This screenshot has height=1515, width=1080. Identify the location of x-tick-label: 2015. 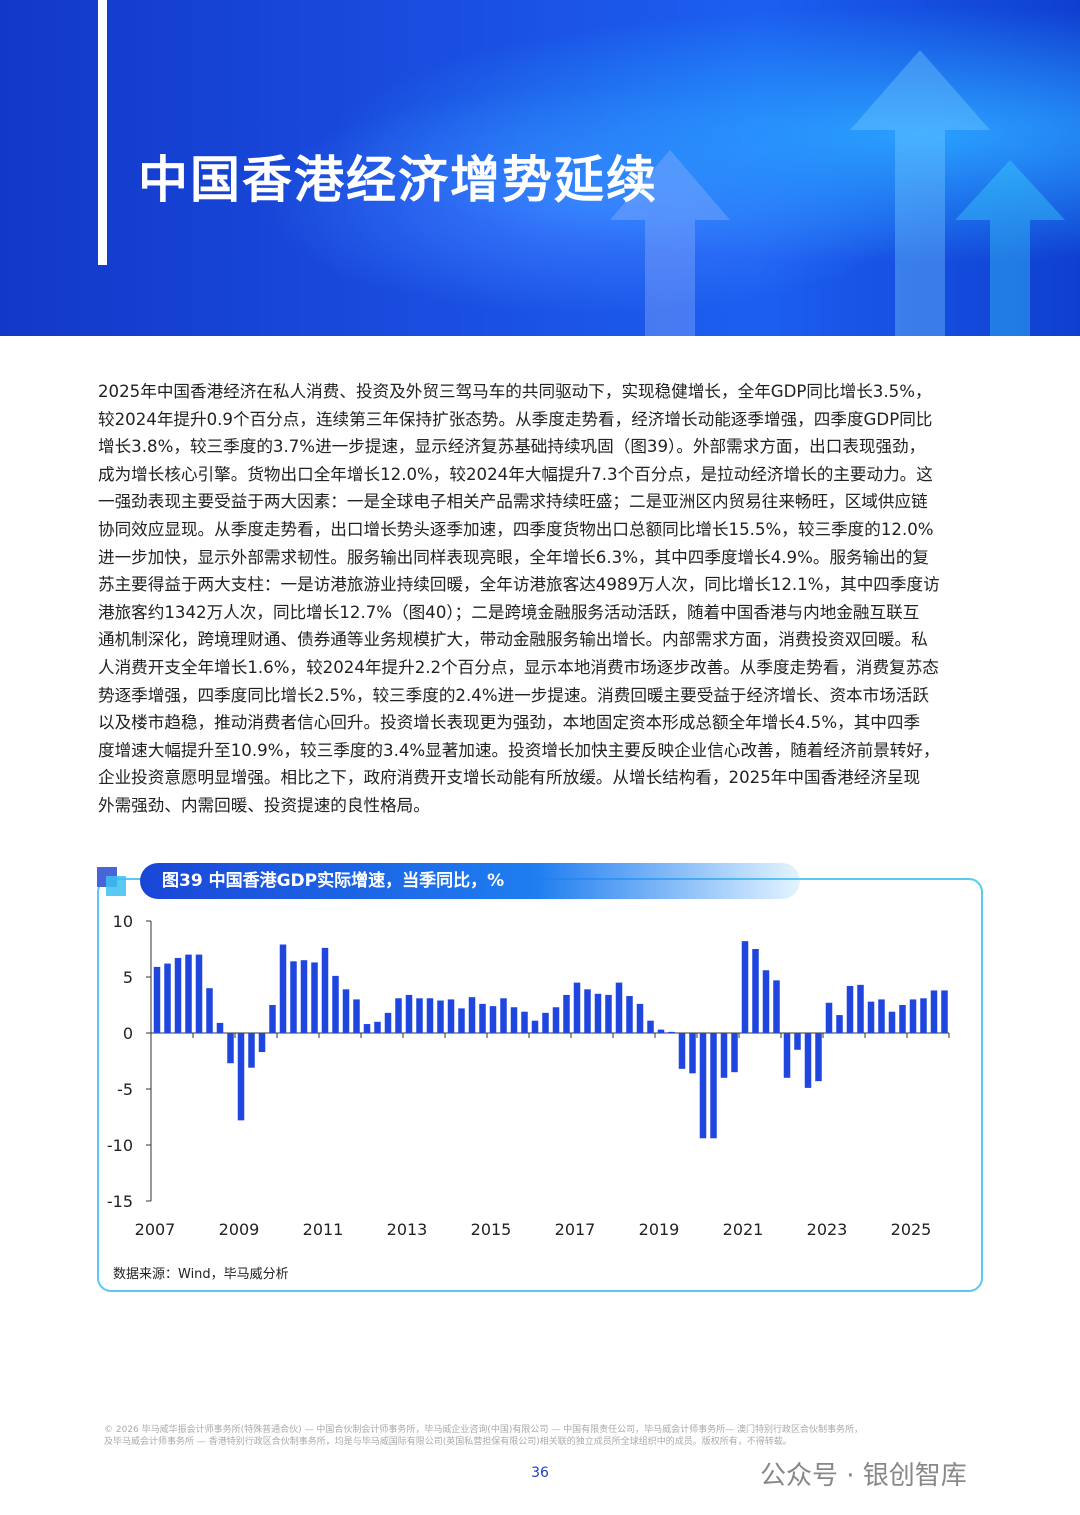
(491, 1229).